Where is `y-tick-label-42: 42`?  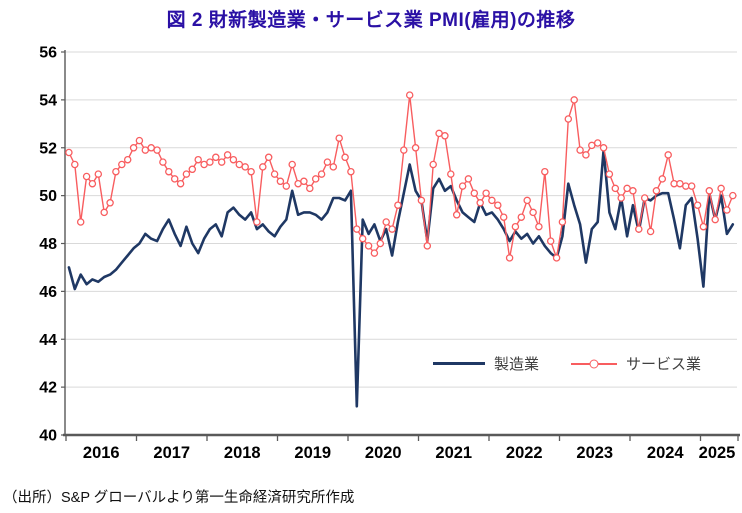
y-tick-label-42: 42 is located at coordinates (48, 388).